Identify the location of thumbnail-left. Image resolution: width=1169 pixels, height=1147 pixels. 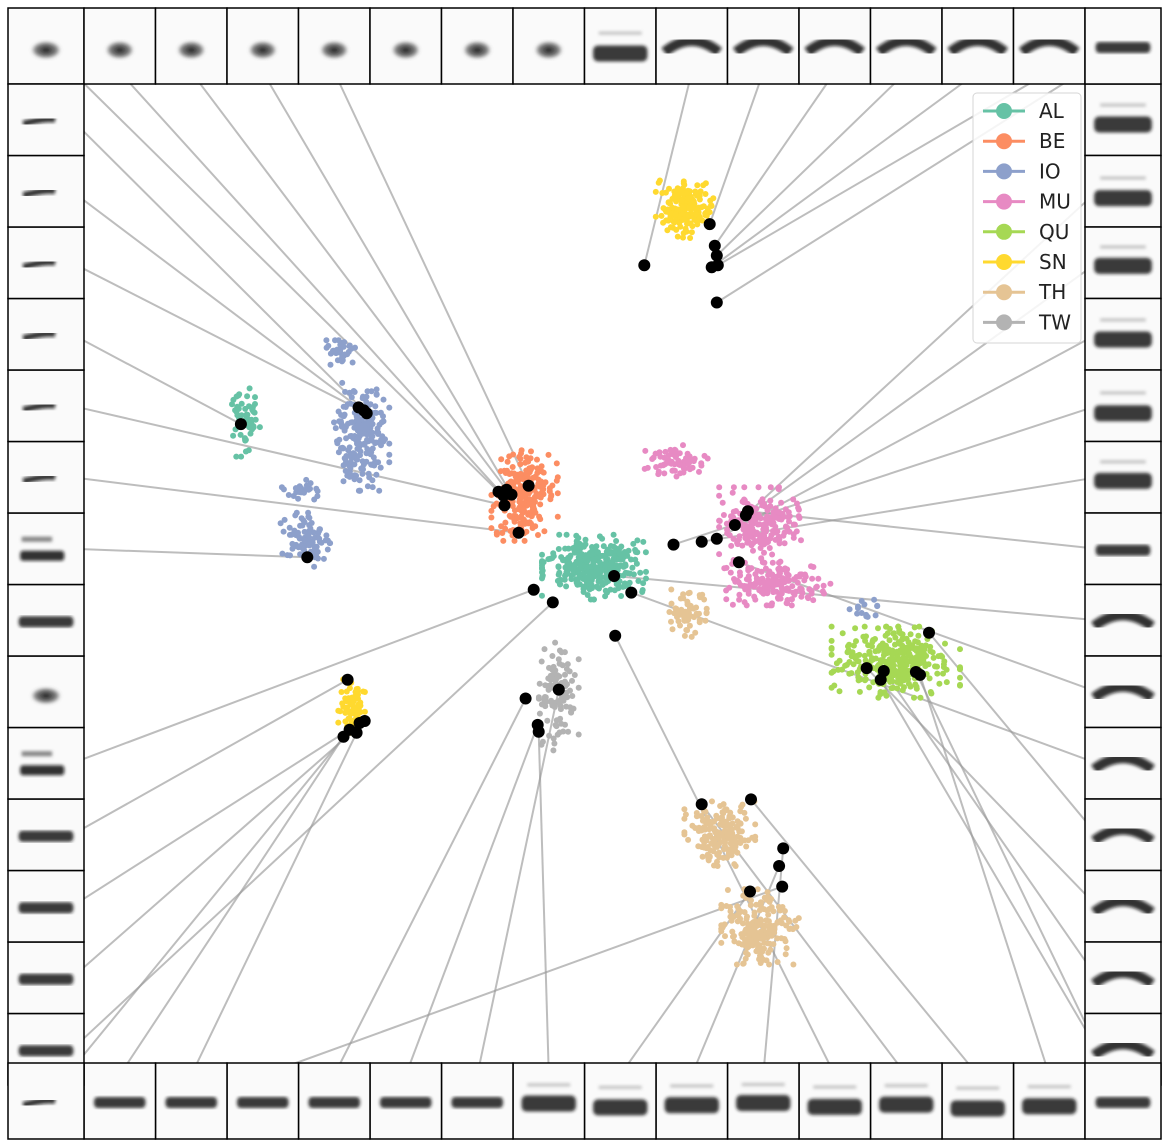
(46, 191).